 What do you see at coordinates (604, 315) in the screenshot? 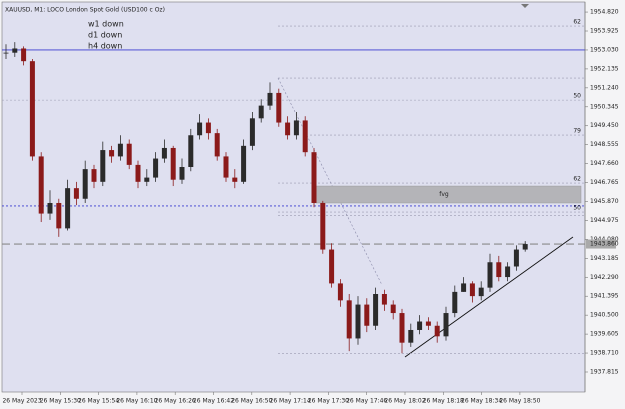
I see `y-tick-label: 1940.500` at bounding box center [604, 315].